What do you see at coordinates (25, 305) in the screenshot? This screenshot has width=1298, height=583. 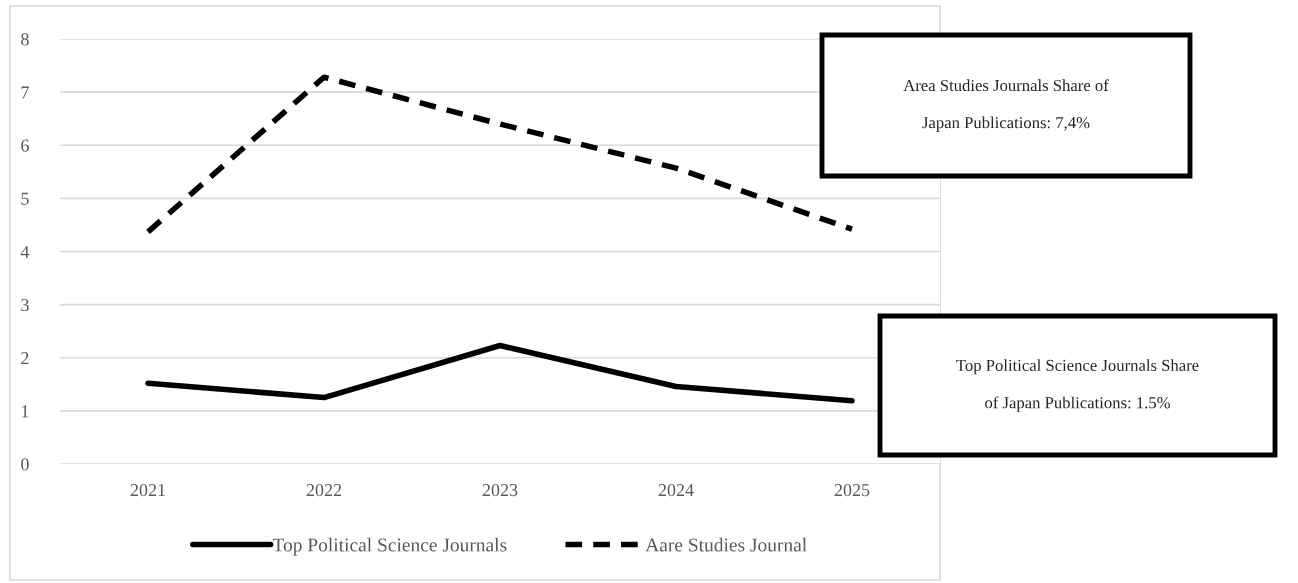 I see `y-tick-label: 3` at bounding box center [25, 305].